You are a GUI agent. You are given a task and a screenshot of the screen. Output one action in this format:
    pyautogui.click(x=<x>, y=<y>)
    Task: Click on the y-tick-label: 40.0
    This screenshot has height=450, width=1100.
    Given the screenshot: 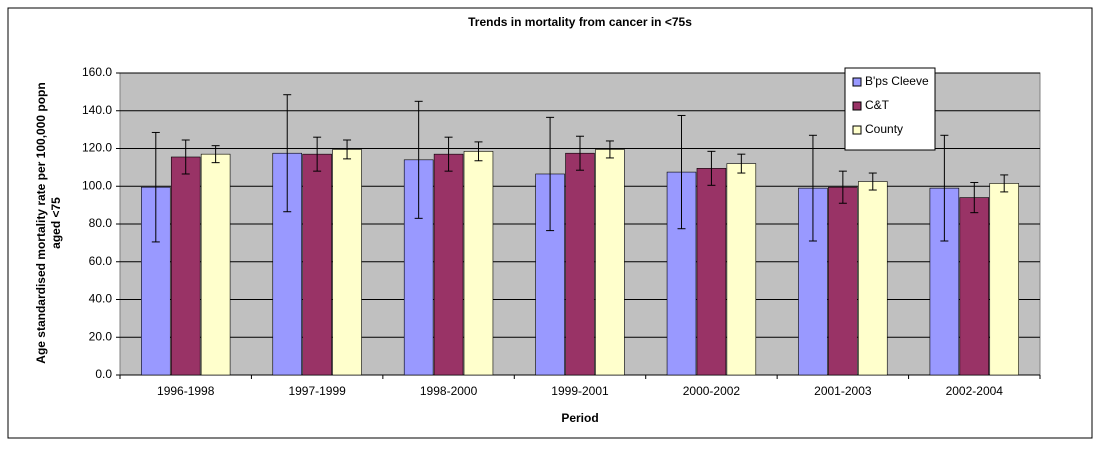 What is the action you would take?
    pyautogui.click(x=101, y=299)
    